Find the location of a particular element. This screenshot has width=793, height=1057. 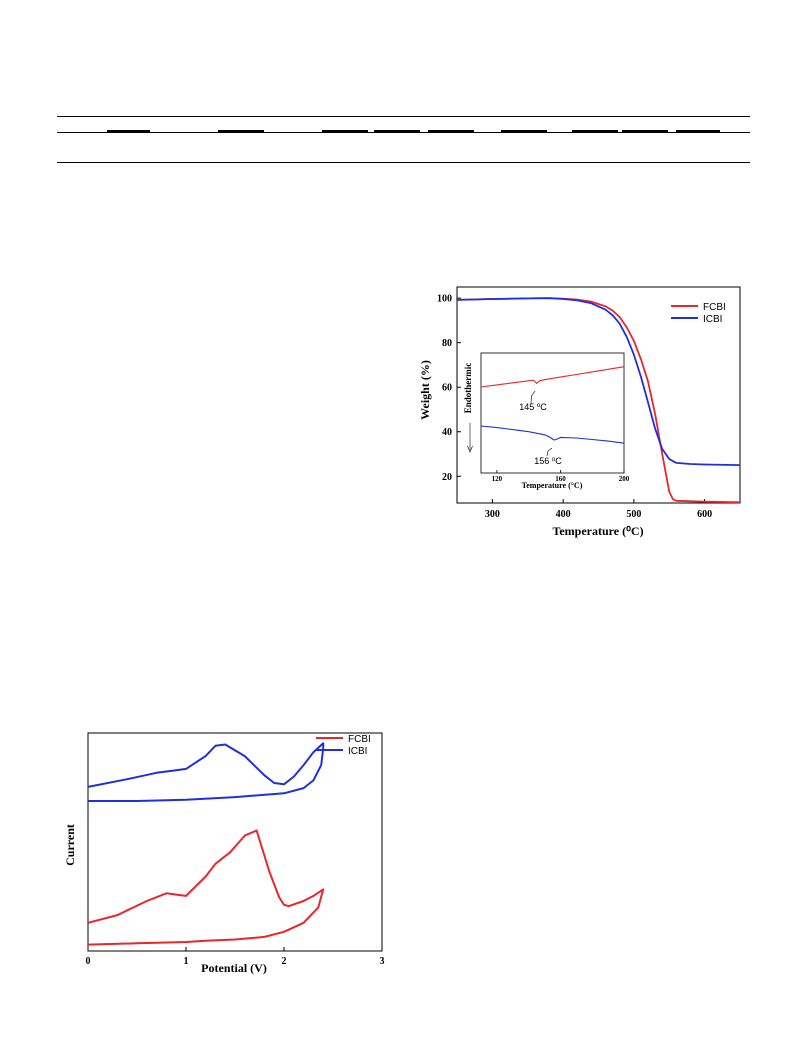

x-tick-label: 600 is located at coordinates (704, 514).